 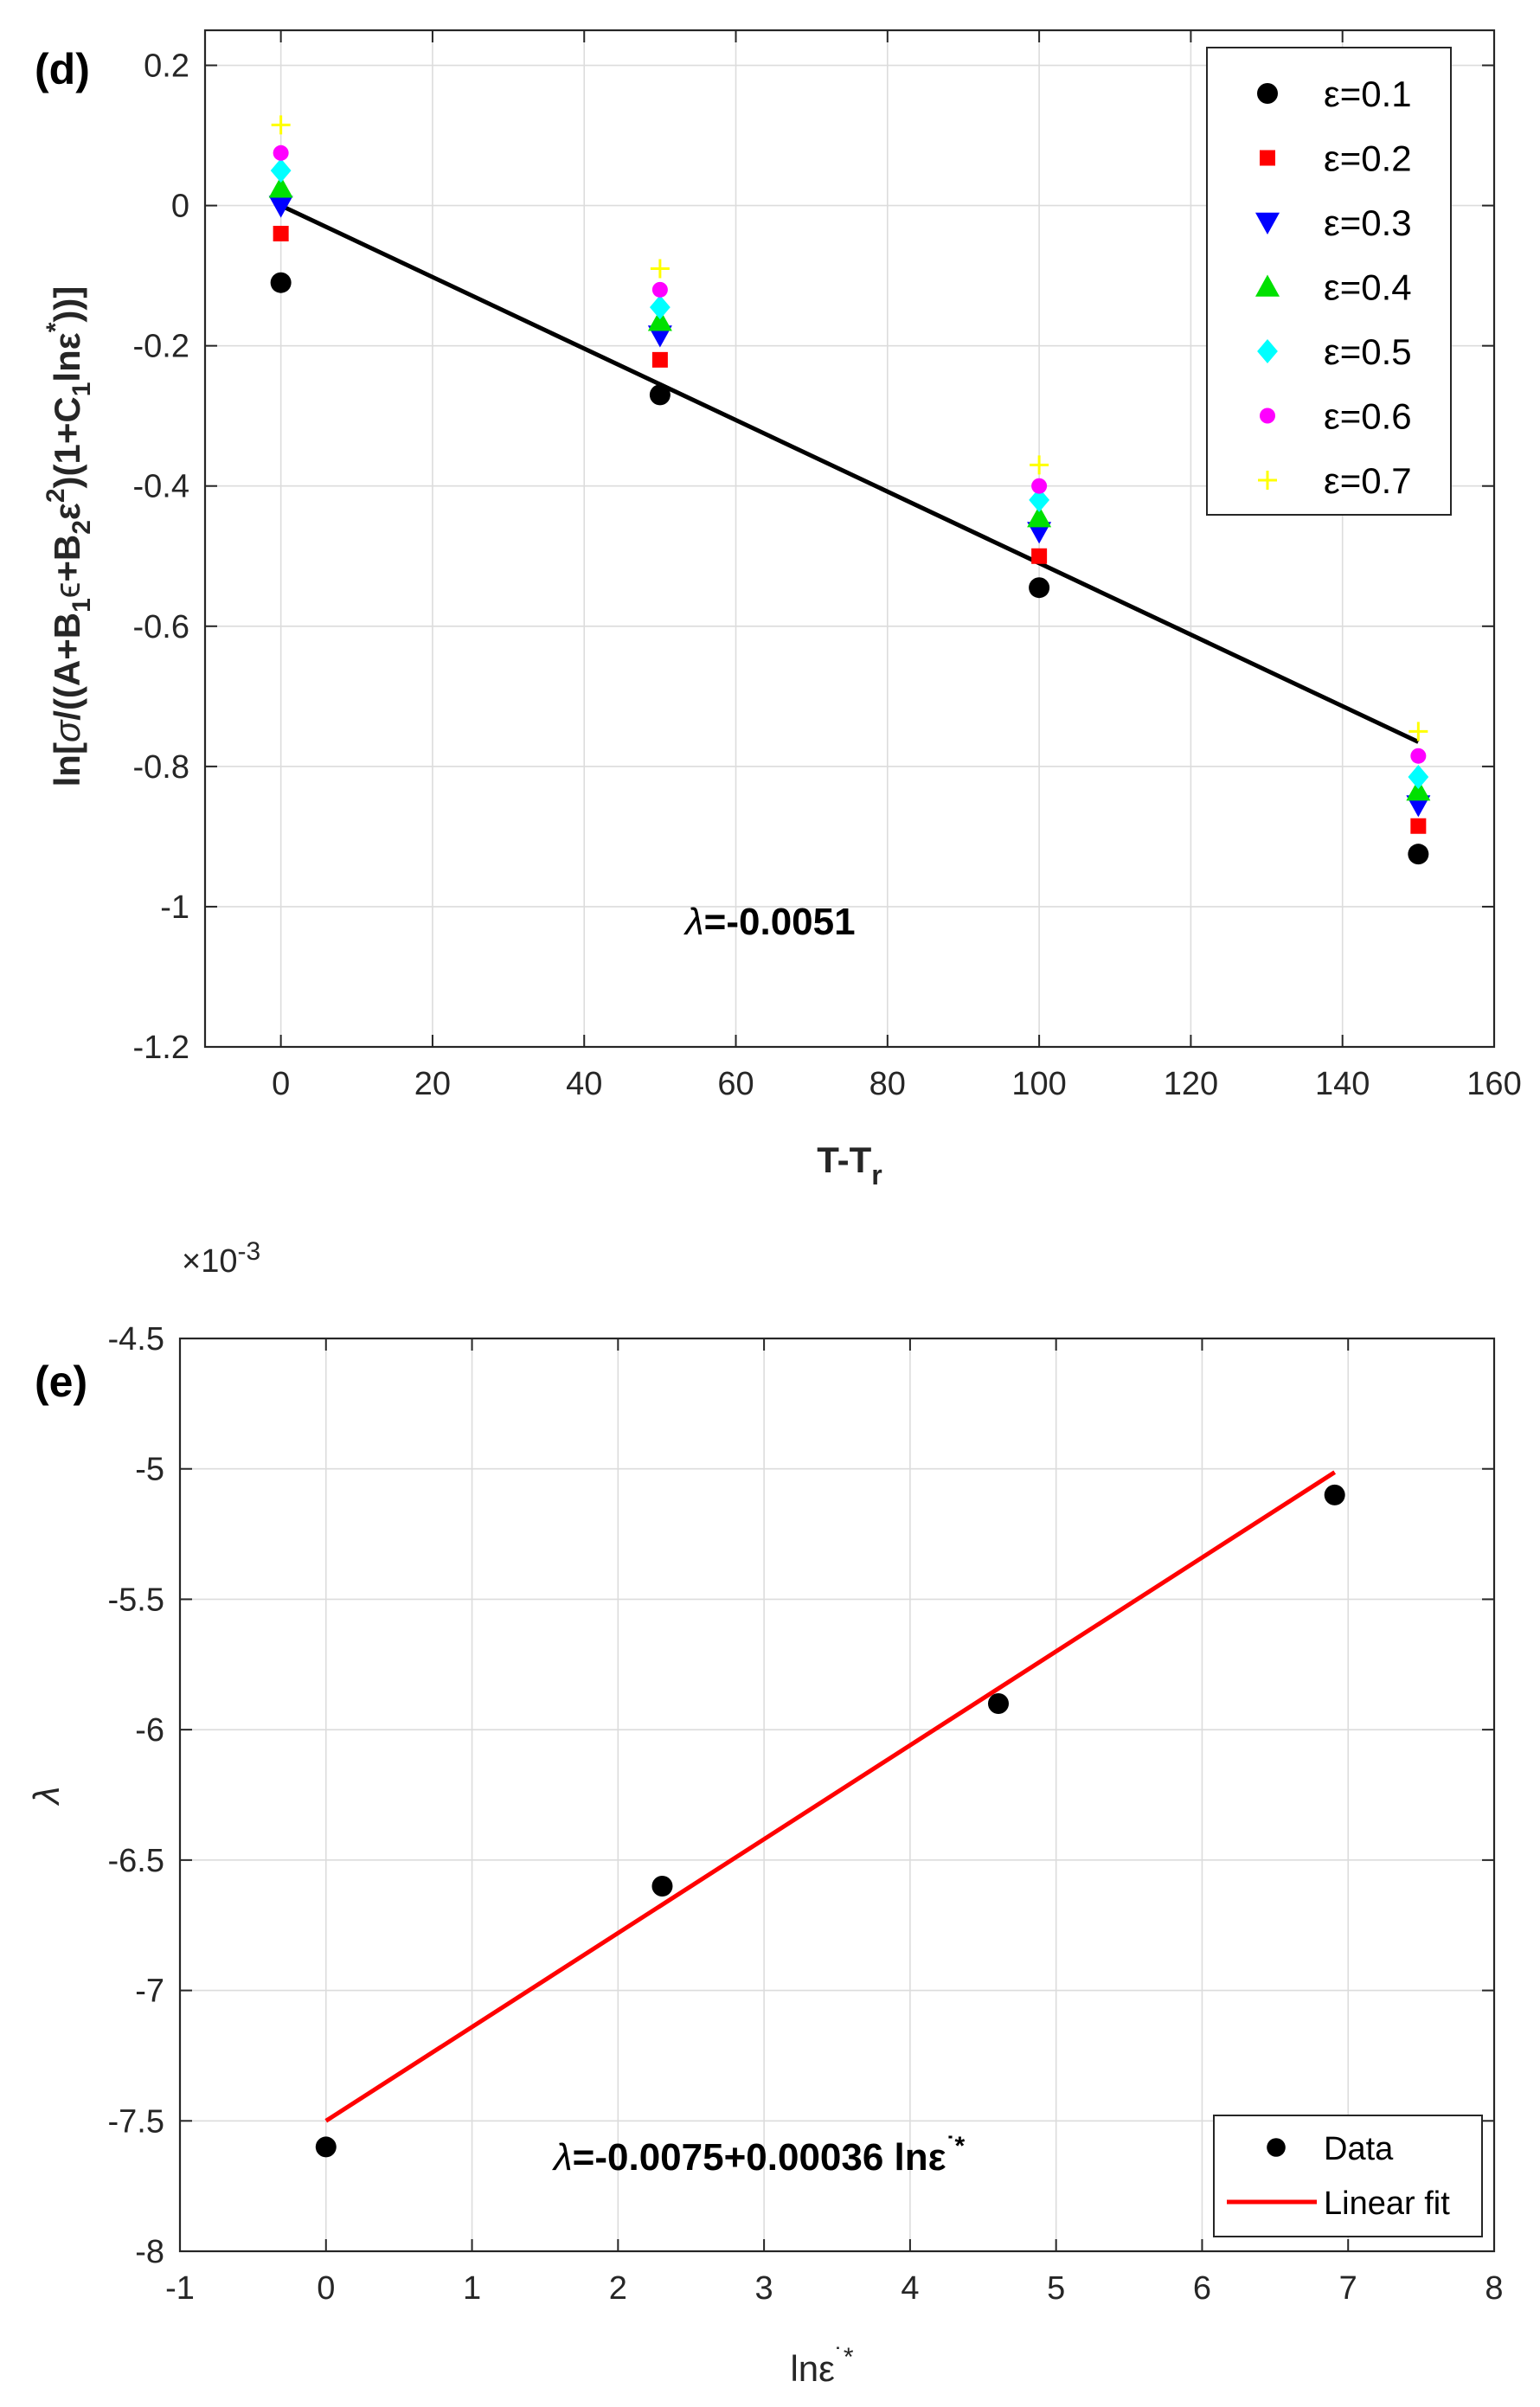 What do you see at coordinates (166, 66) in the screenshot?
I see `y-tick-label: 0.2` at bounding box center [166, 66].